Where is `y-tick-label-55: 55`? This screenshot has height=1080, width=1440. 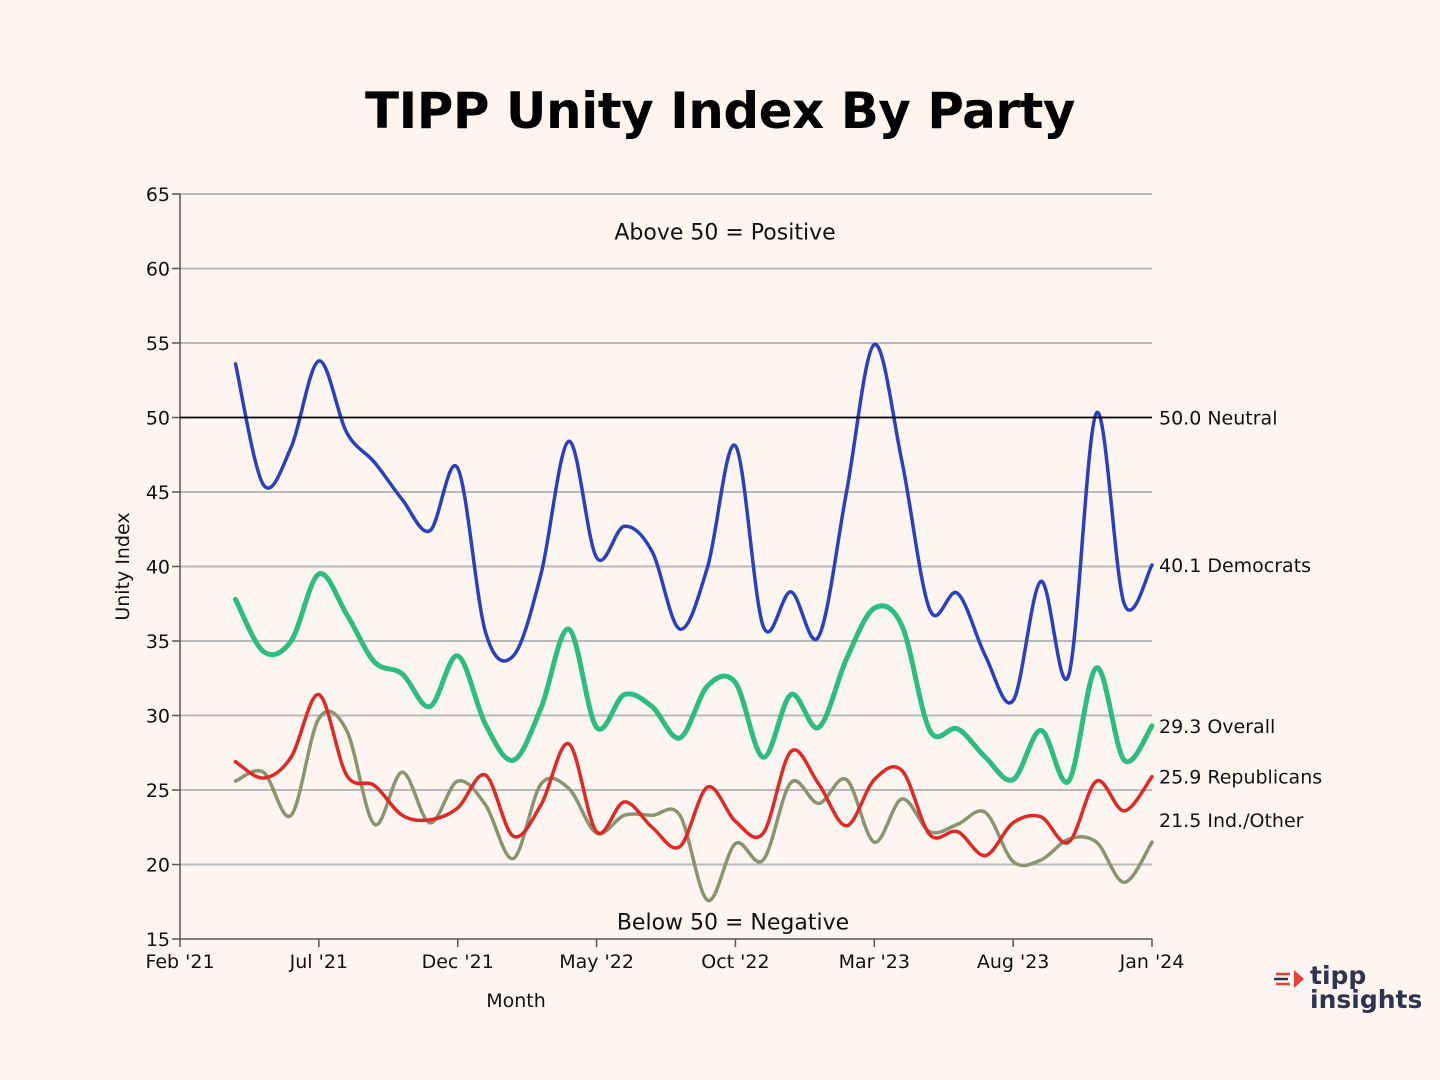 y-tick-label-55: 55 is located at coordinates (158, 344).